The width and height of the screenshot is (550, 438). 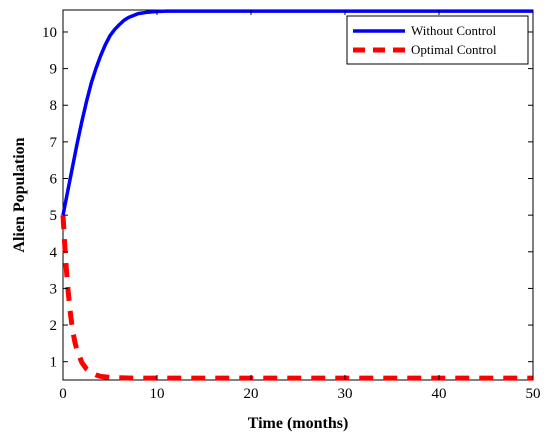 What do you see at coordinates (54, 253) in the screenshot?
I see `y-tick-label: 4` at bounding box center [54, 253].